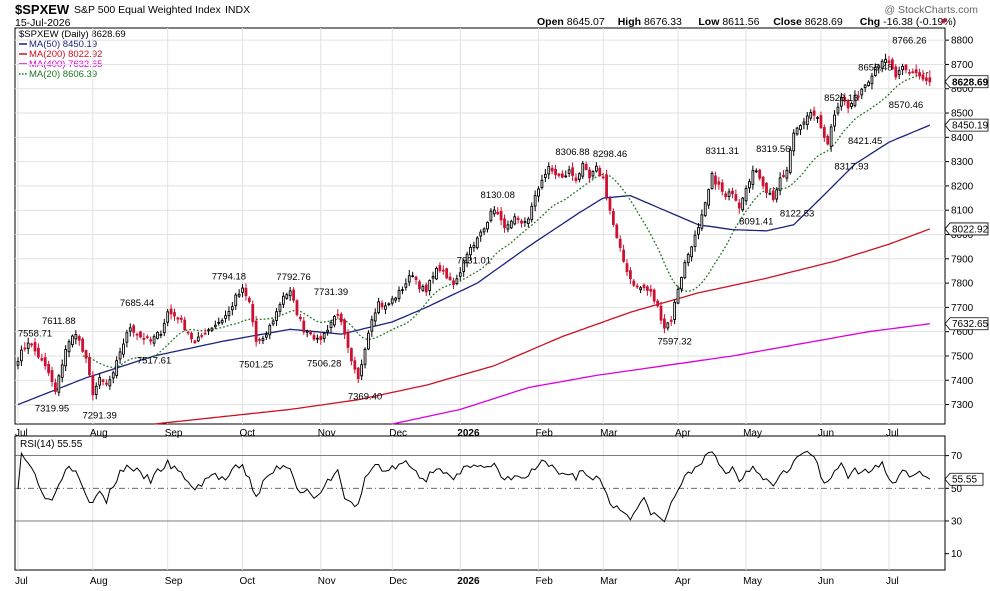 Image resolution: width=990 pixels, height=591 pixels. I want to click on price-annotation: 7685.44, so click(137, 303).